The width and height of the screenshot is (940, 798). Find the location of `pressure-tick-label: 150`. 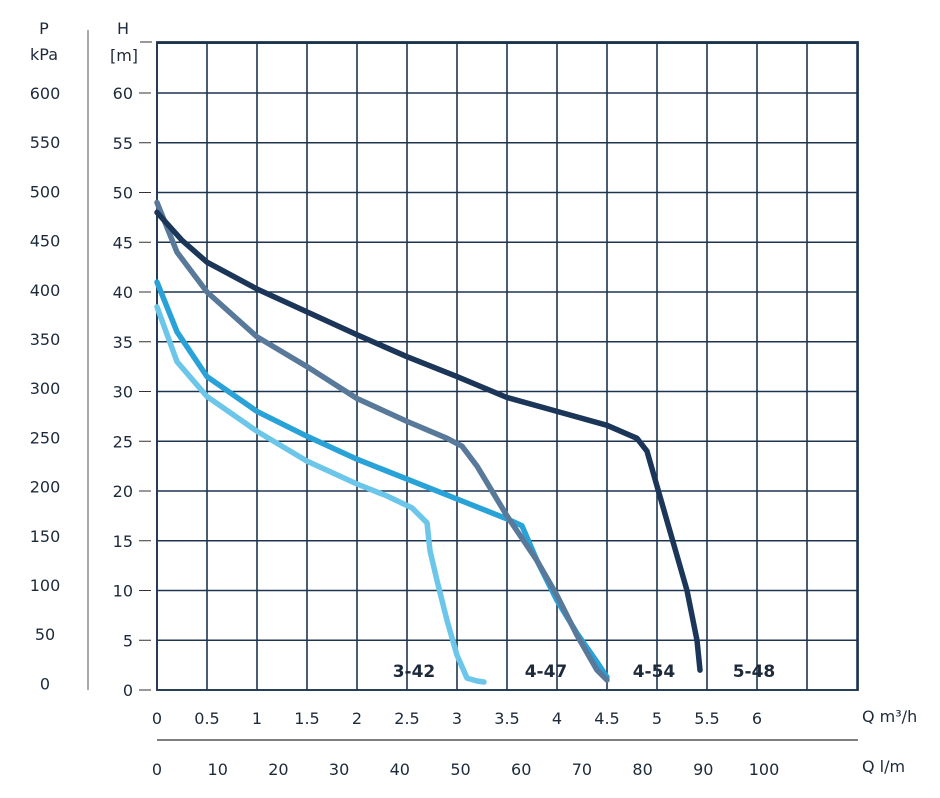

pressure-tick-label: 150 is located at coordinates (45, 536).